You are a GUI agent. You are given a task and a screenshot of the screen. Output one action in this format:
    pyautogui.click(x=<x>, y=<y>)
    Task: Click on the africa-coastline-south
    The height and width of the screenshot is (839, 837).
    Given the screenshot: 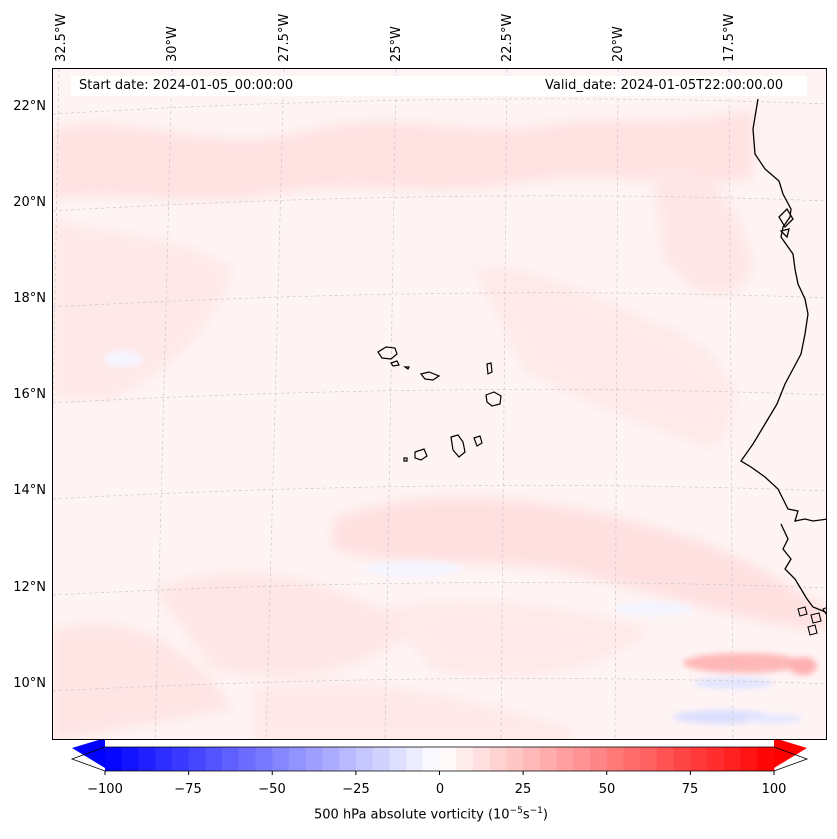 What is the action you would take?
    pyautogui.click(x=803, y=568)
    